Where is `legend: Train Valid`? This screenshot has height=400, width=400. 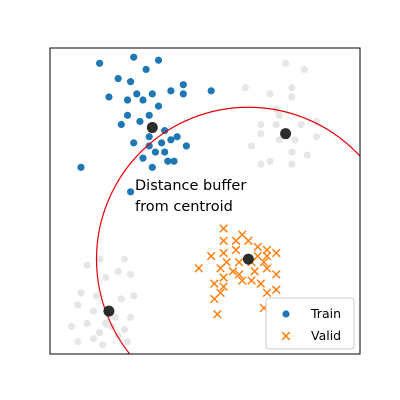 legend: Train Valid is located at coordinates (310, 323).